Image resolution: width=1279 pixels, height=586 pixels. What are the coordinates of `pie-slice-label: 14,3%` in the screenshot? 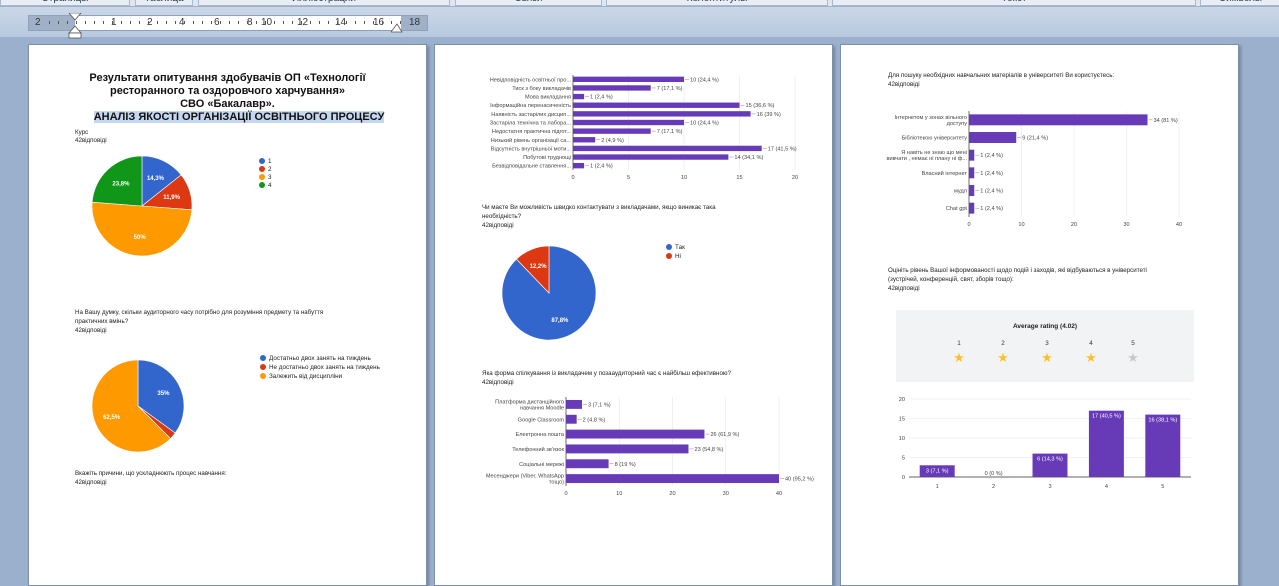 It's located at (156, 179).